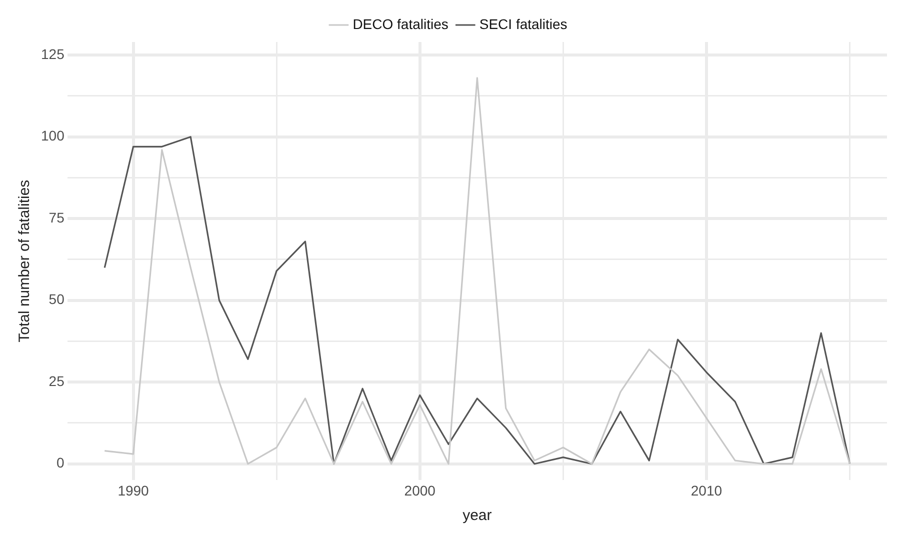 The width and height of the screenshot is (909, 537). I want to click on y-tick-label: 100, so click(53, 136).